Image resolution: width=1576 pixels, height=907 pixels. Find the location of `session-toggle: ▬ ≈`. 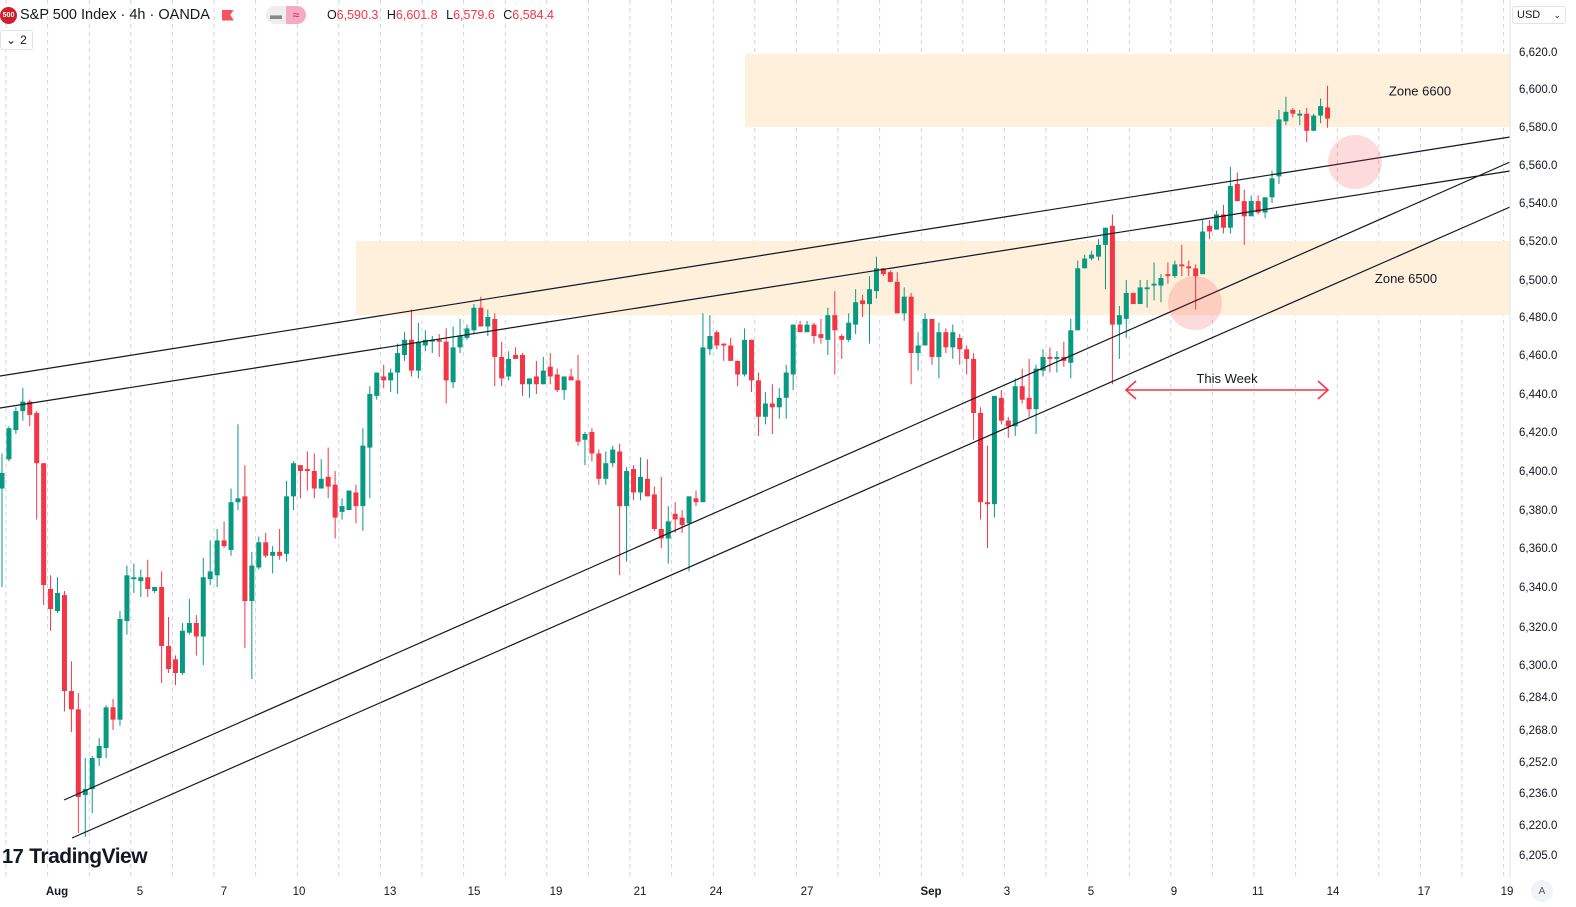

session-toggle: ▬ ≈ is located at coordinates (285, 15).